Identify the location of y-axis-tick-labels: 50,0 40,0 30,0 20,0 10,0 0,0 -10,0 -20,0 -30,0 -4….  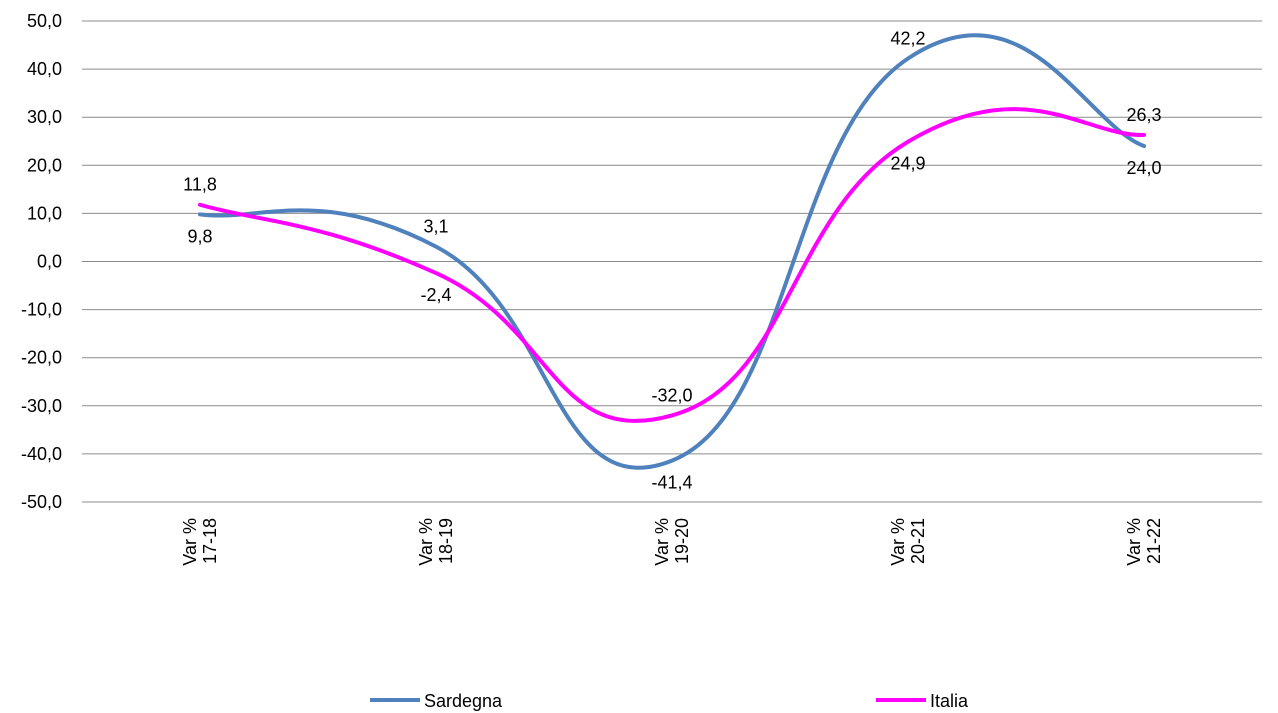
(41, 261).